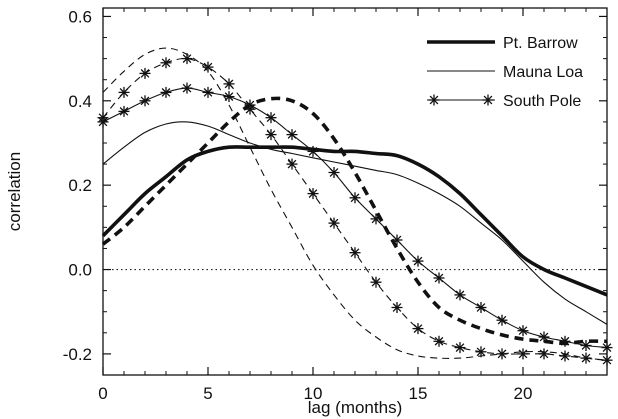  What do you see at coordinates (14, 191) in the screenshot?
I see `y-axis-title: correlation` at bounding box center [14, 191].